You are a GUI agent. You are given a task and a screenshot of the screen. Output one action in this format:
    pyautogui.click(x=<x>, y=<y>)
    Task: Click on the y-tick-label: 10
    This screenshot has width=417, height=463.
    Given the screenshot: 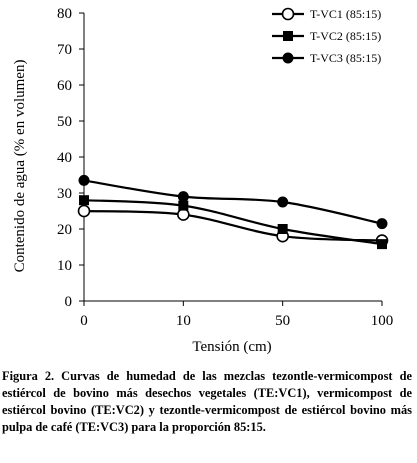 What is the action you would take?
    pyautogui.click(x=64, y=266)
    